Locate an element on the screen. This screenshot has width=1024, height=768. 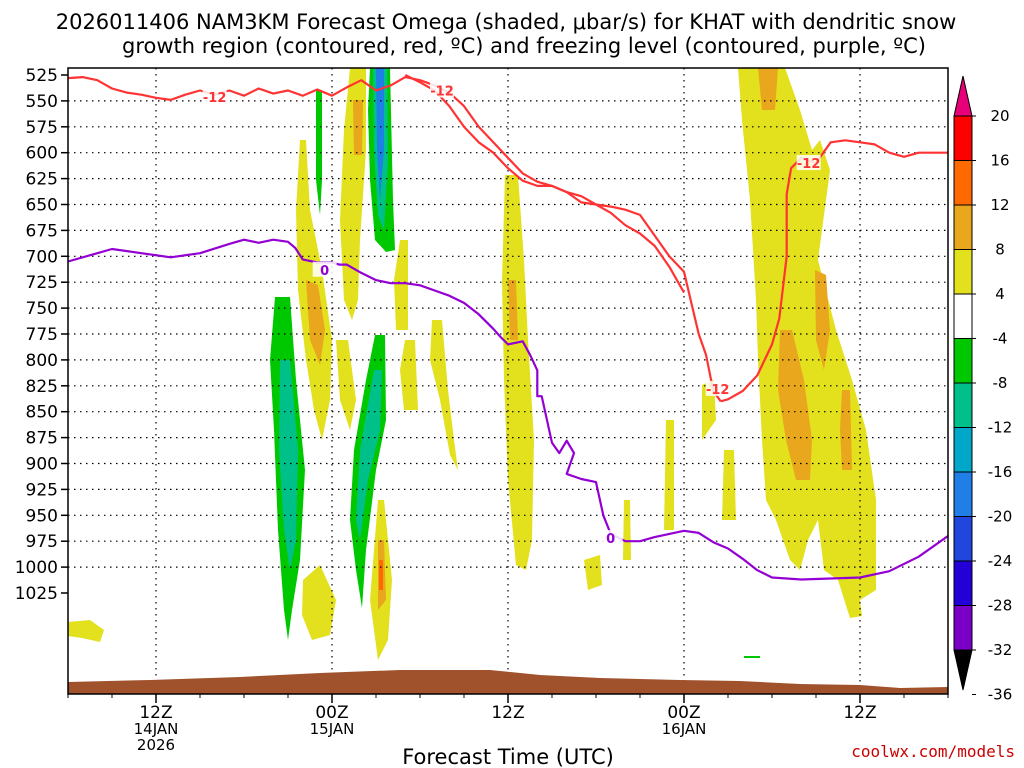
y-tick-label: 575 is located at coordinates (42, 128).